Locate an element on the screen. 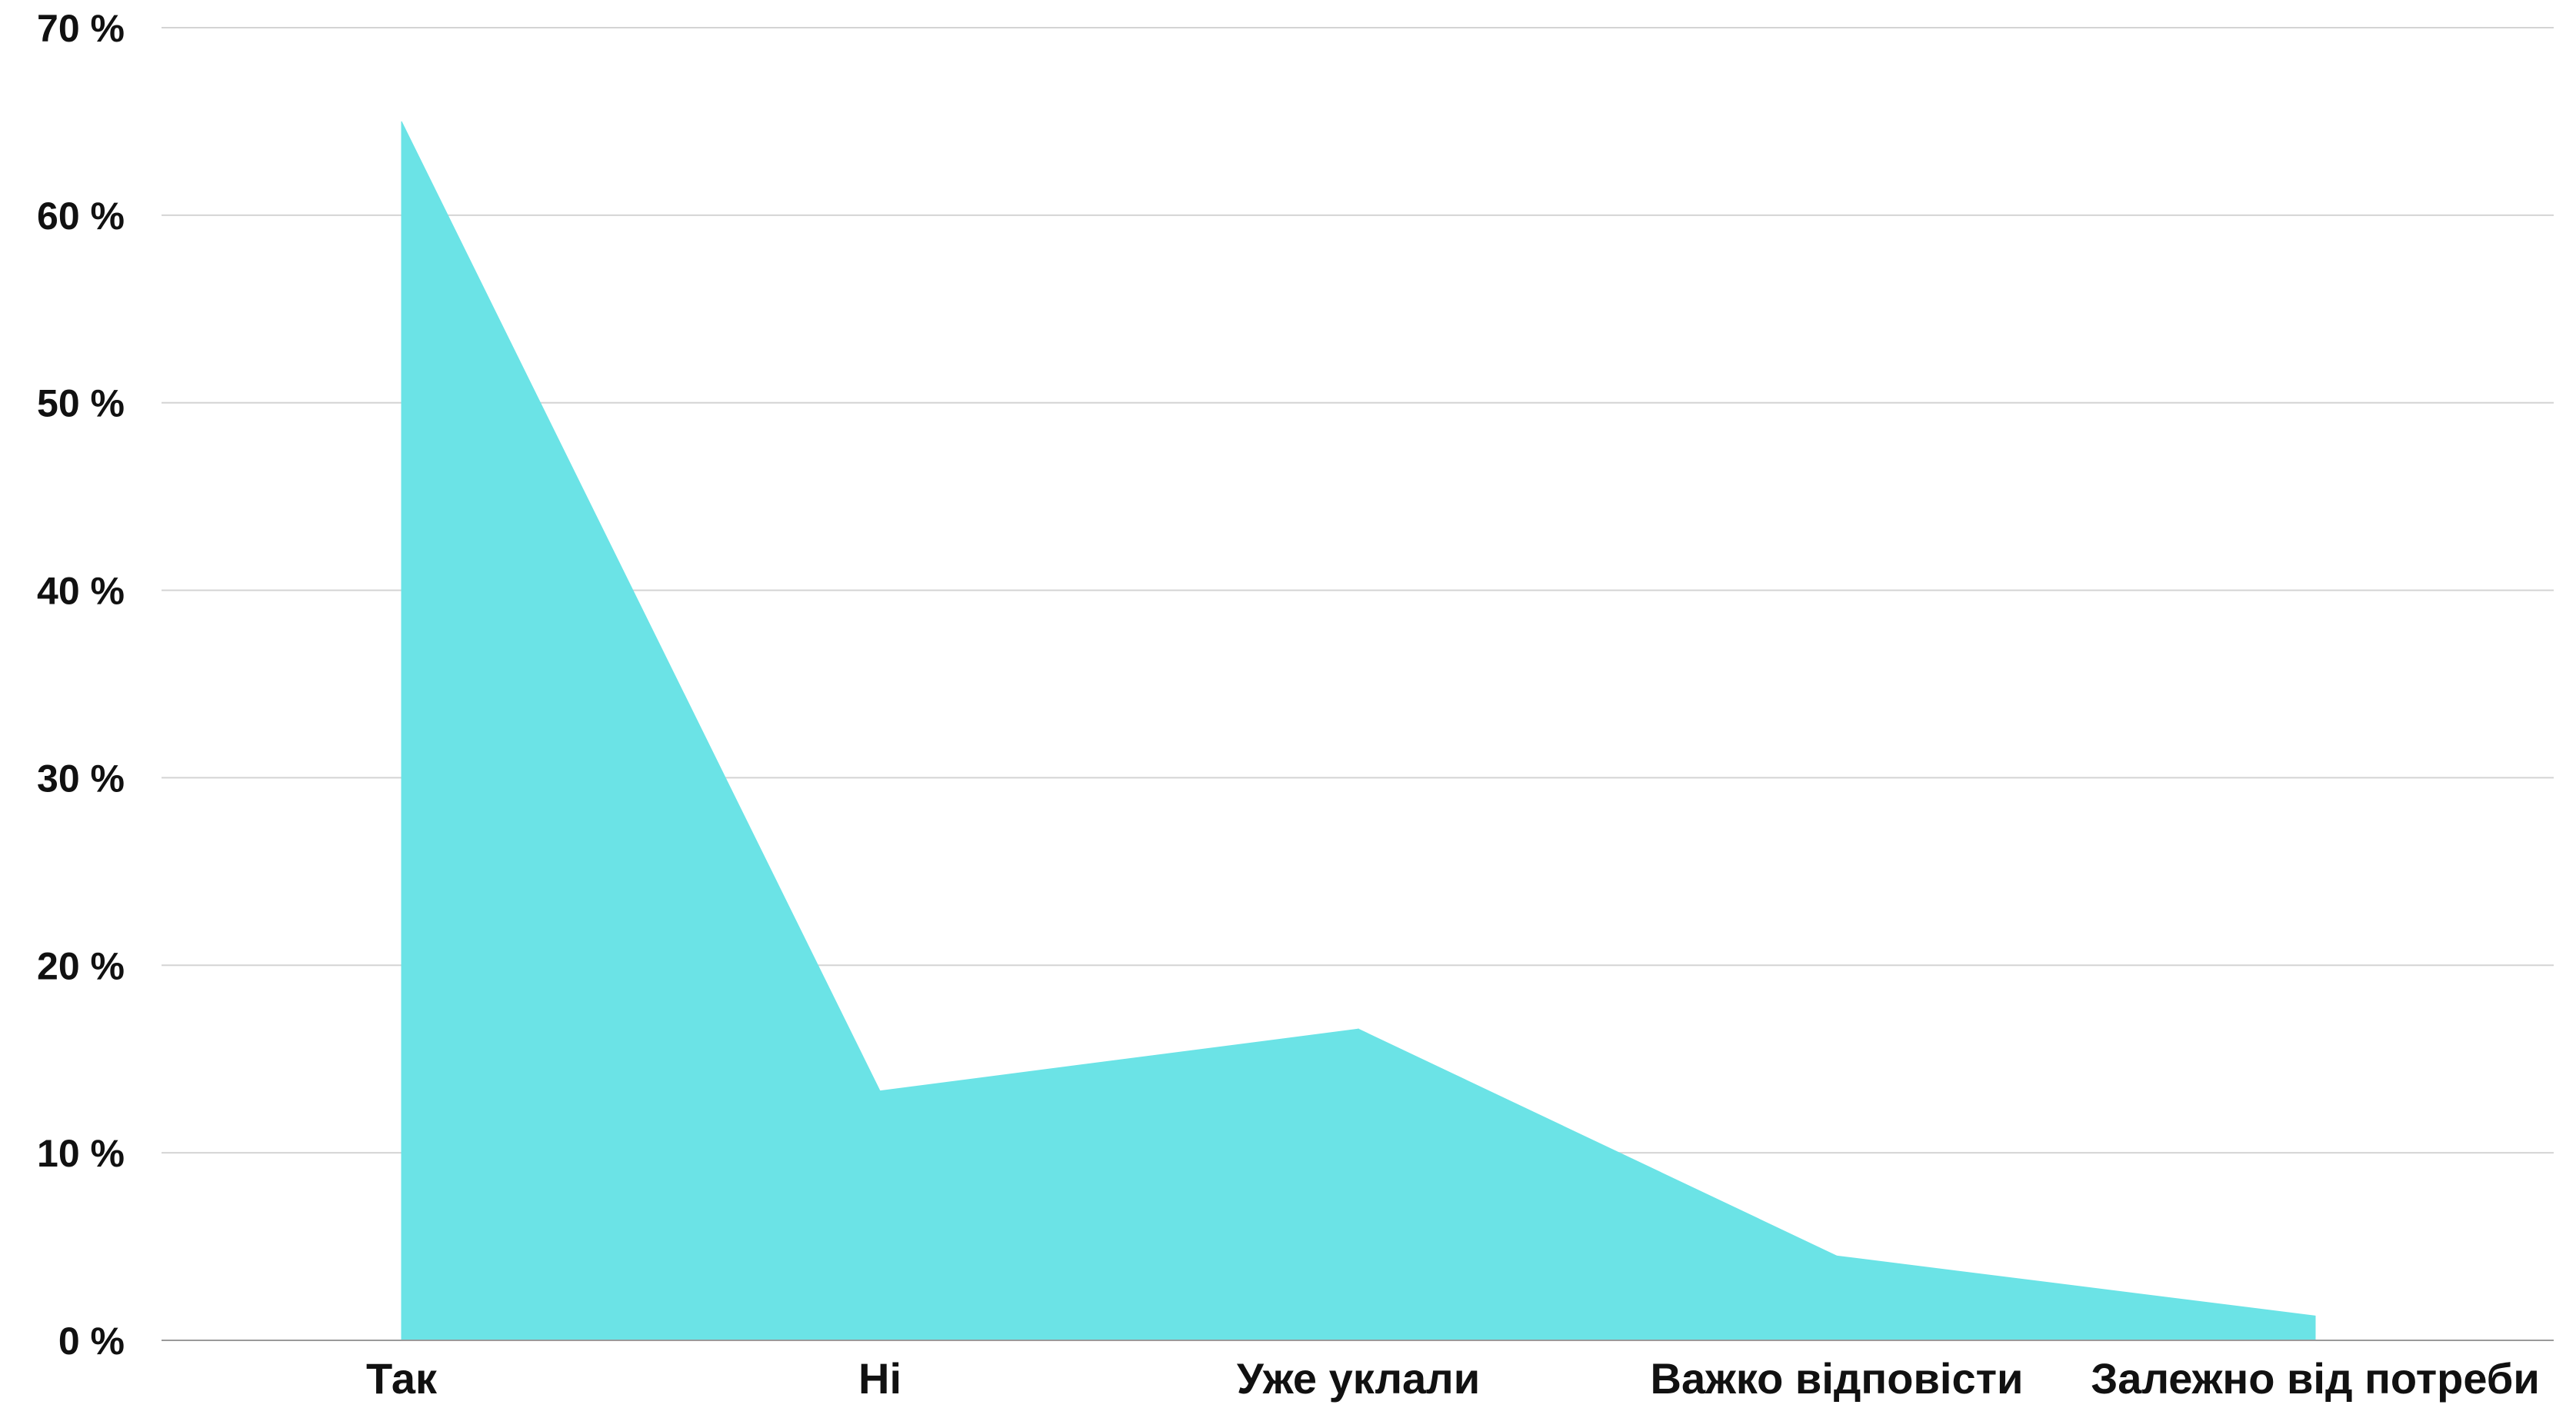 This screenshot has width=2576, height=1408. y-tick-label: 30 % is located at coordinates (81, 778).